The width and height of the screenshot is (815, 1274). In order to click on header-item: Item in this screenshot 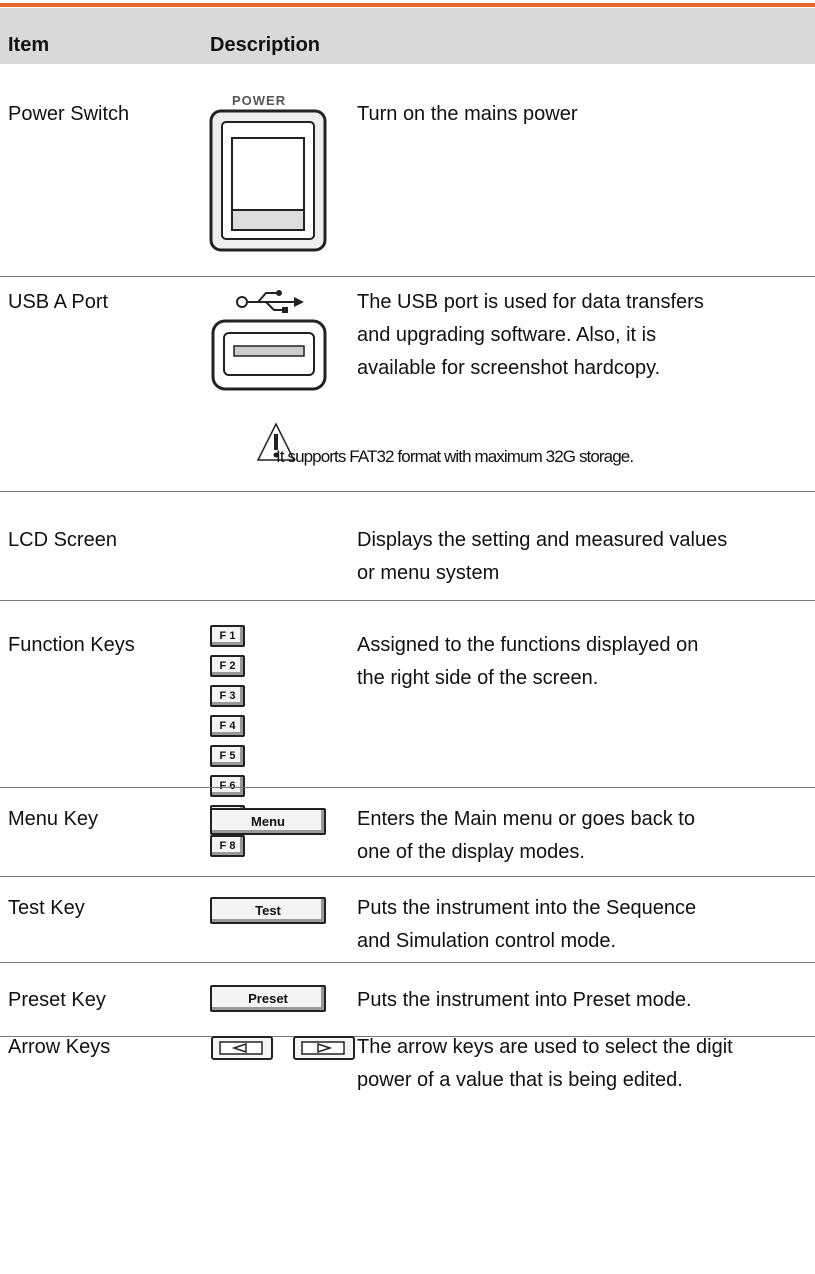, I will do `click(29, 45)`.